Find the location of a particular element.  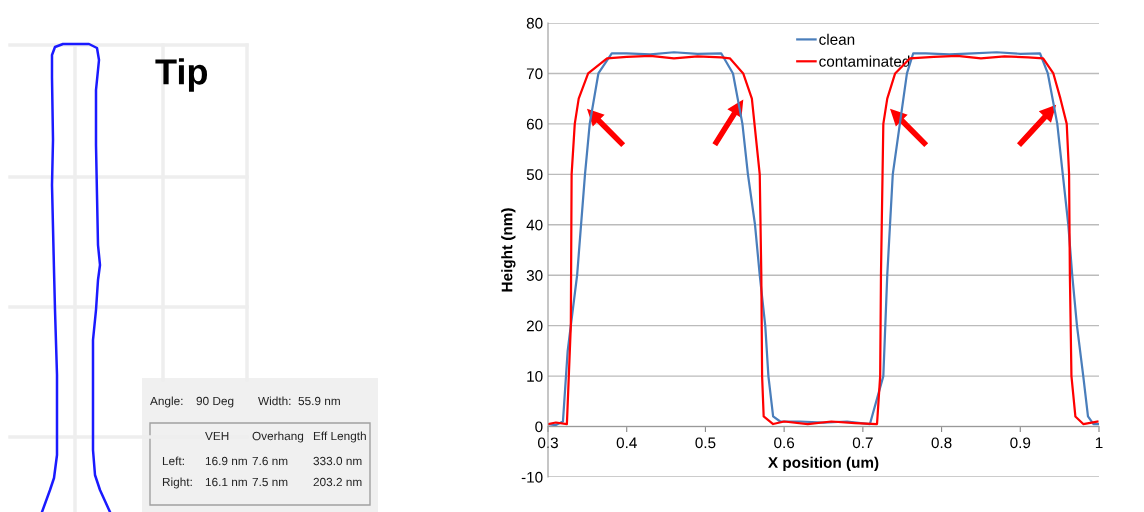

text: 16.9 nm is located at coordinates (226, 461).